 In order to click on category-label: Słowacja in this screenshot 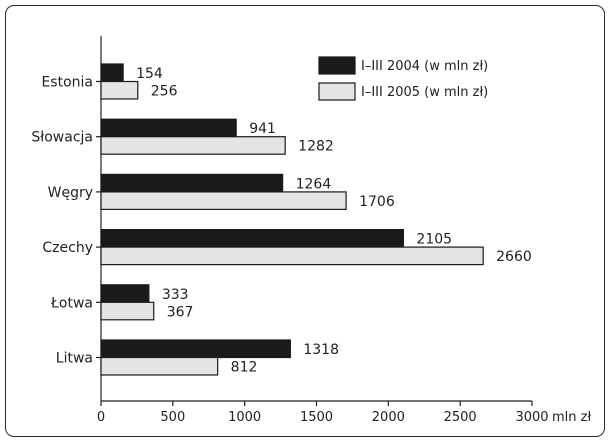, I will do `click(62, 138)`.